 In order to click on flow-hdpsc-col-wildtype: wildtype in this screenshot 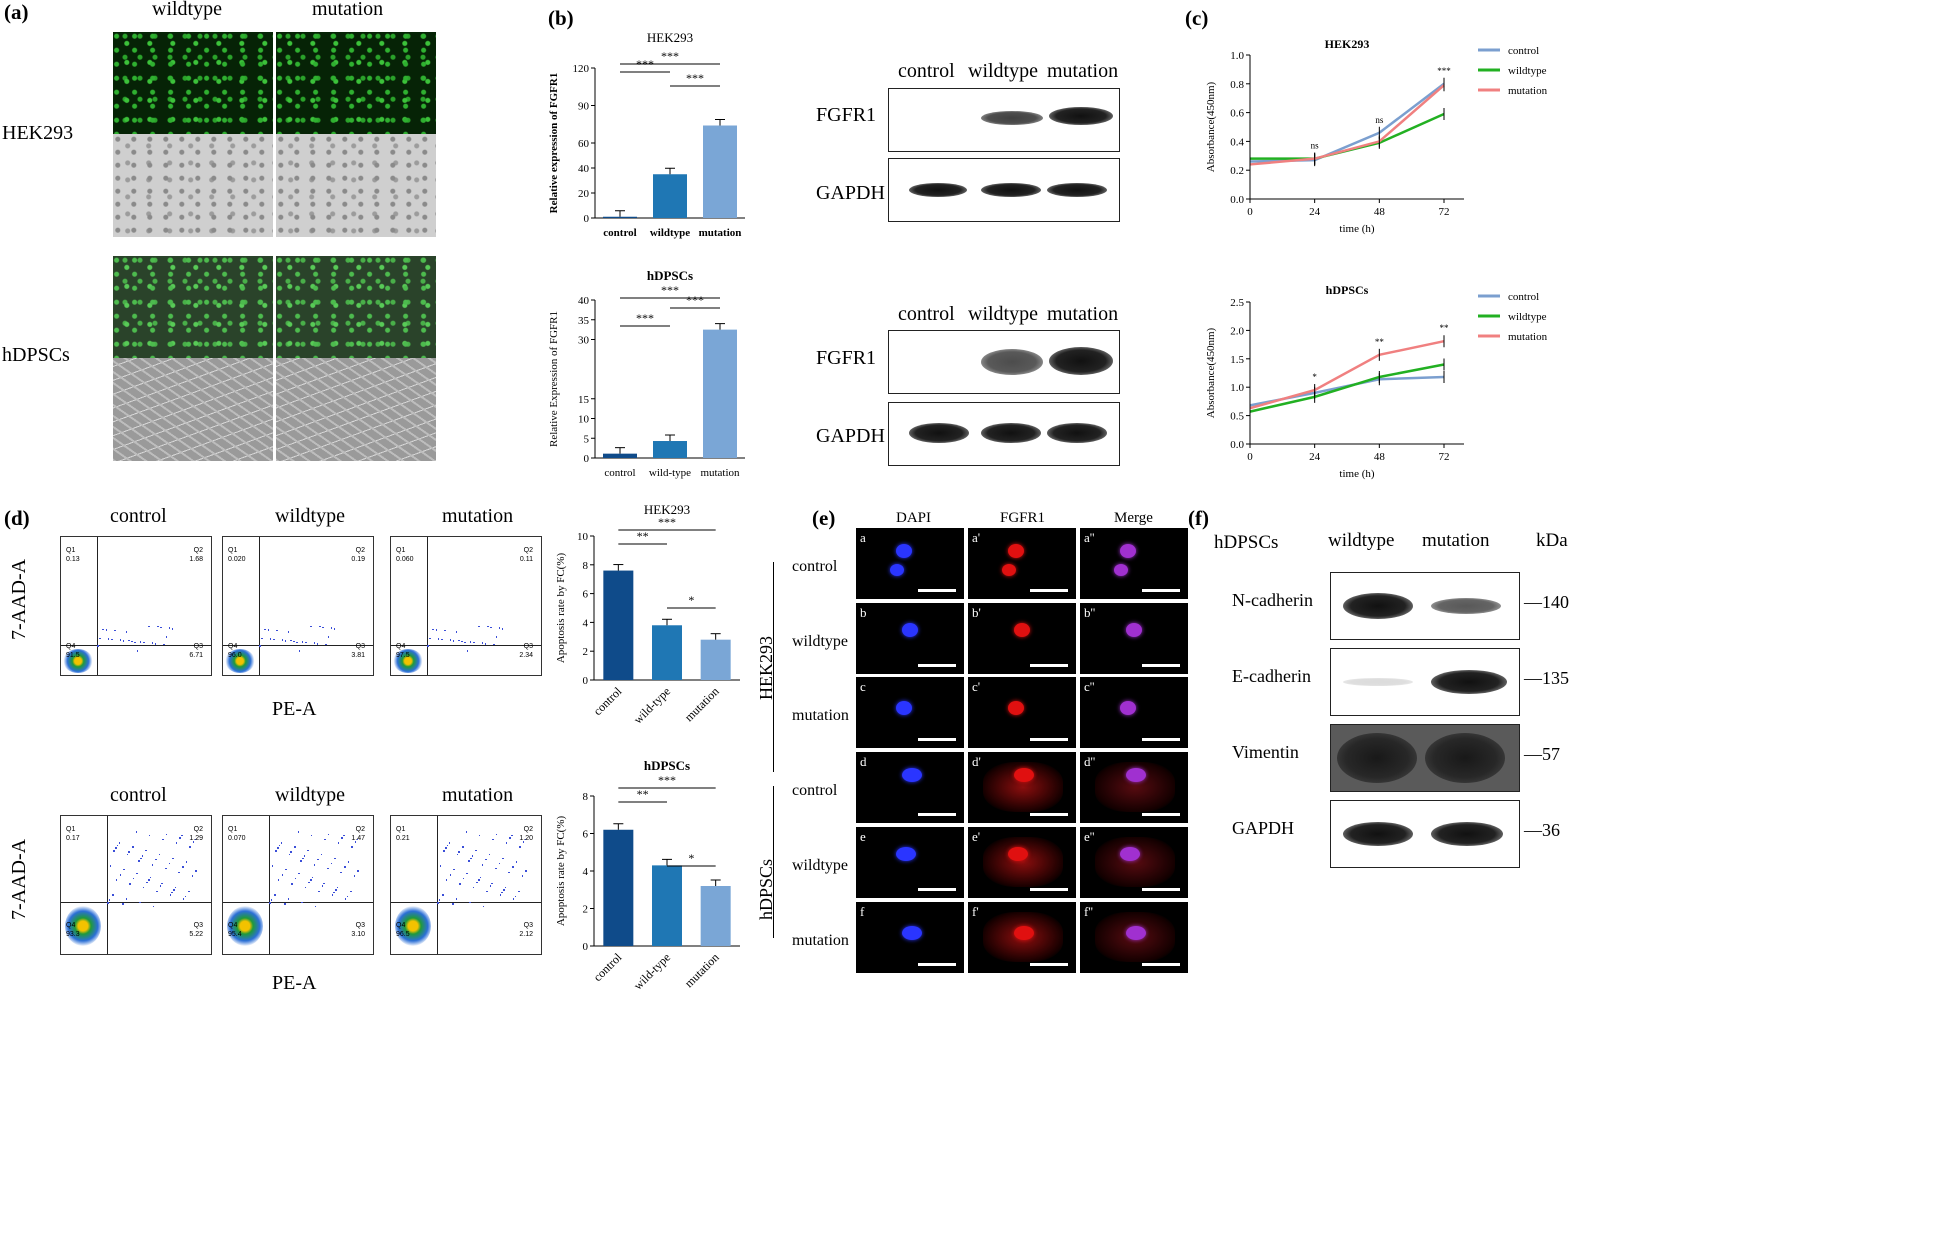, I will do `click(310, 795)`.